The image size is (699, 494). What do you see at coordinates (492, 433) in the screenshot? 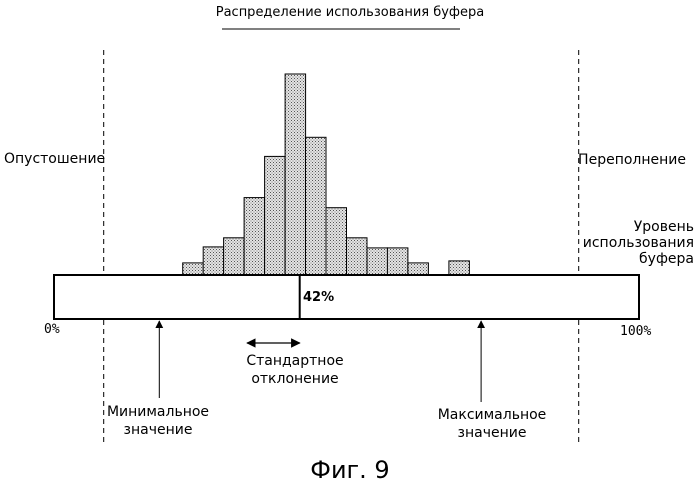
I see `maximum-label-line-2: значение` at bounding box center [492, 433].